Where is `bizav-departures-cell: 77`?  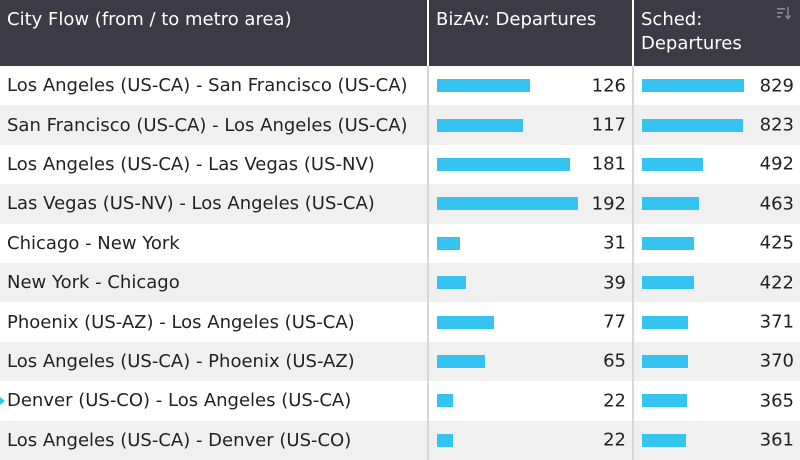
bizav-departures-cell: 77 is located at coordinates (529, 322).